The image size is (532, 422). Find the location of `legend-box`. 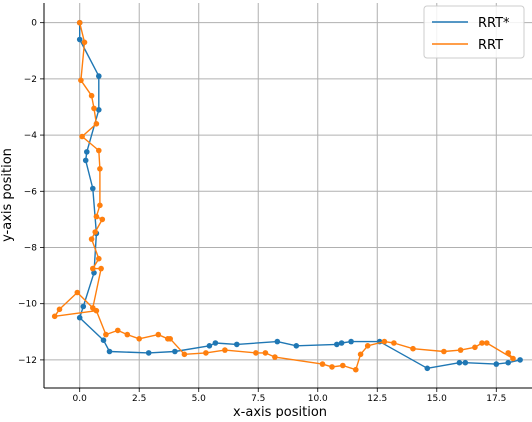

legend-box is located at coordinates (474, 32).